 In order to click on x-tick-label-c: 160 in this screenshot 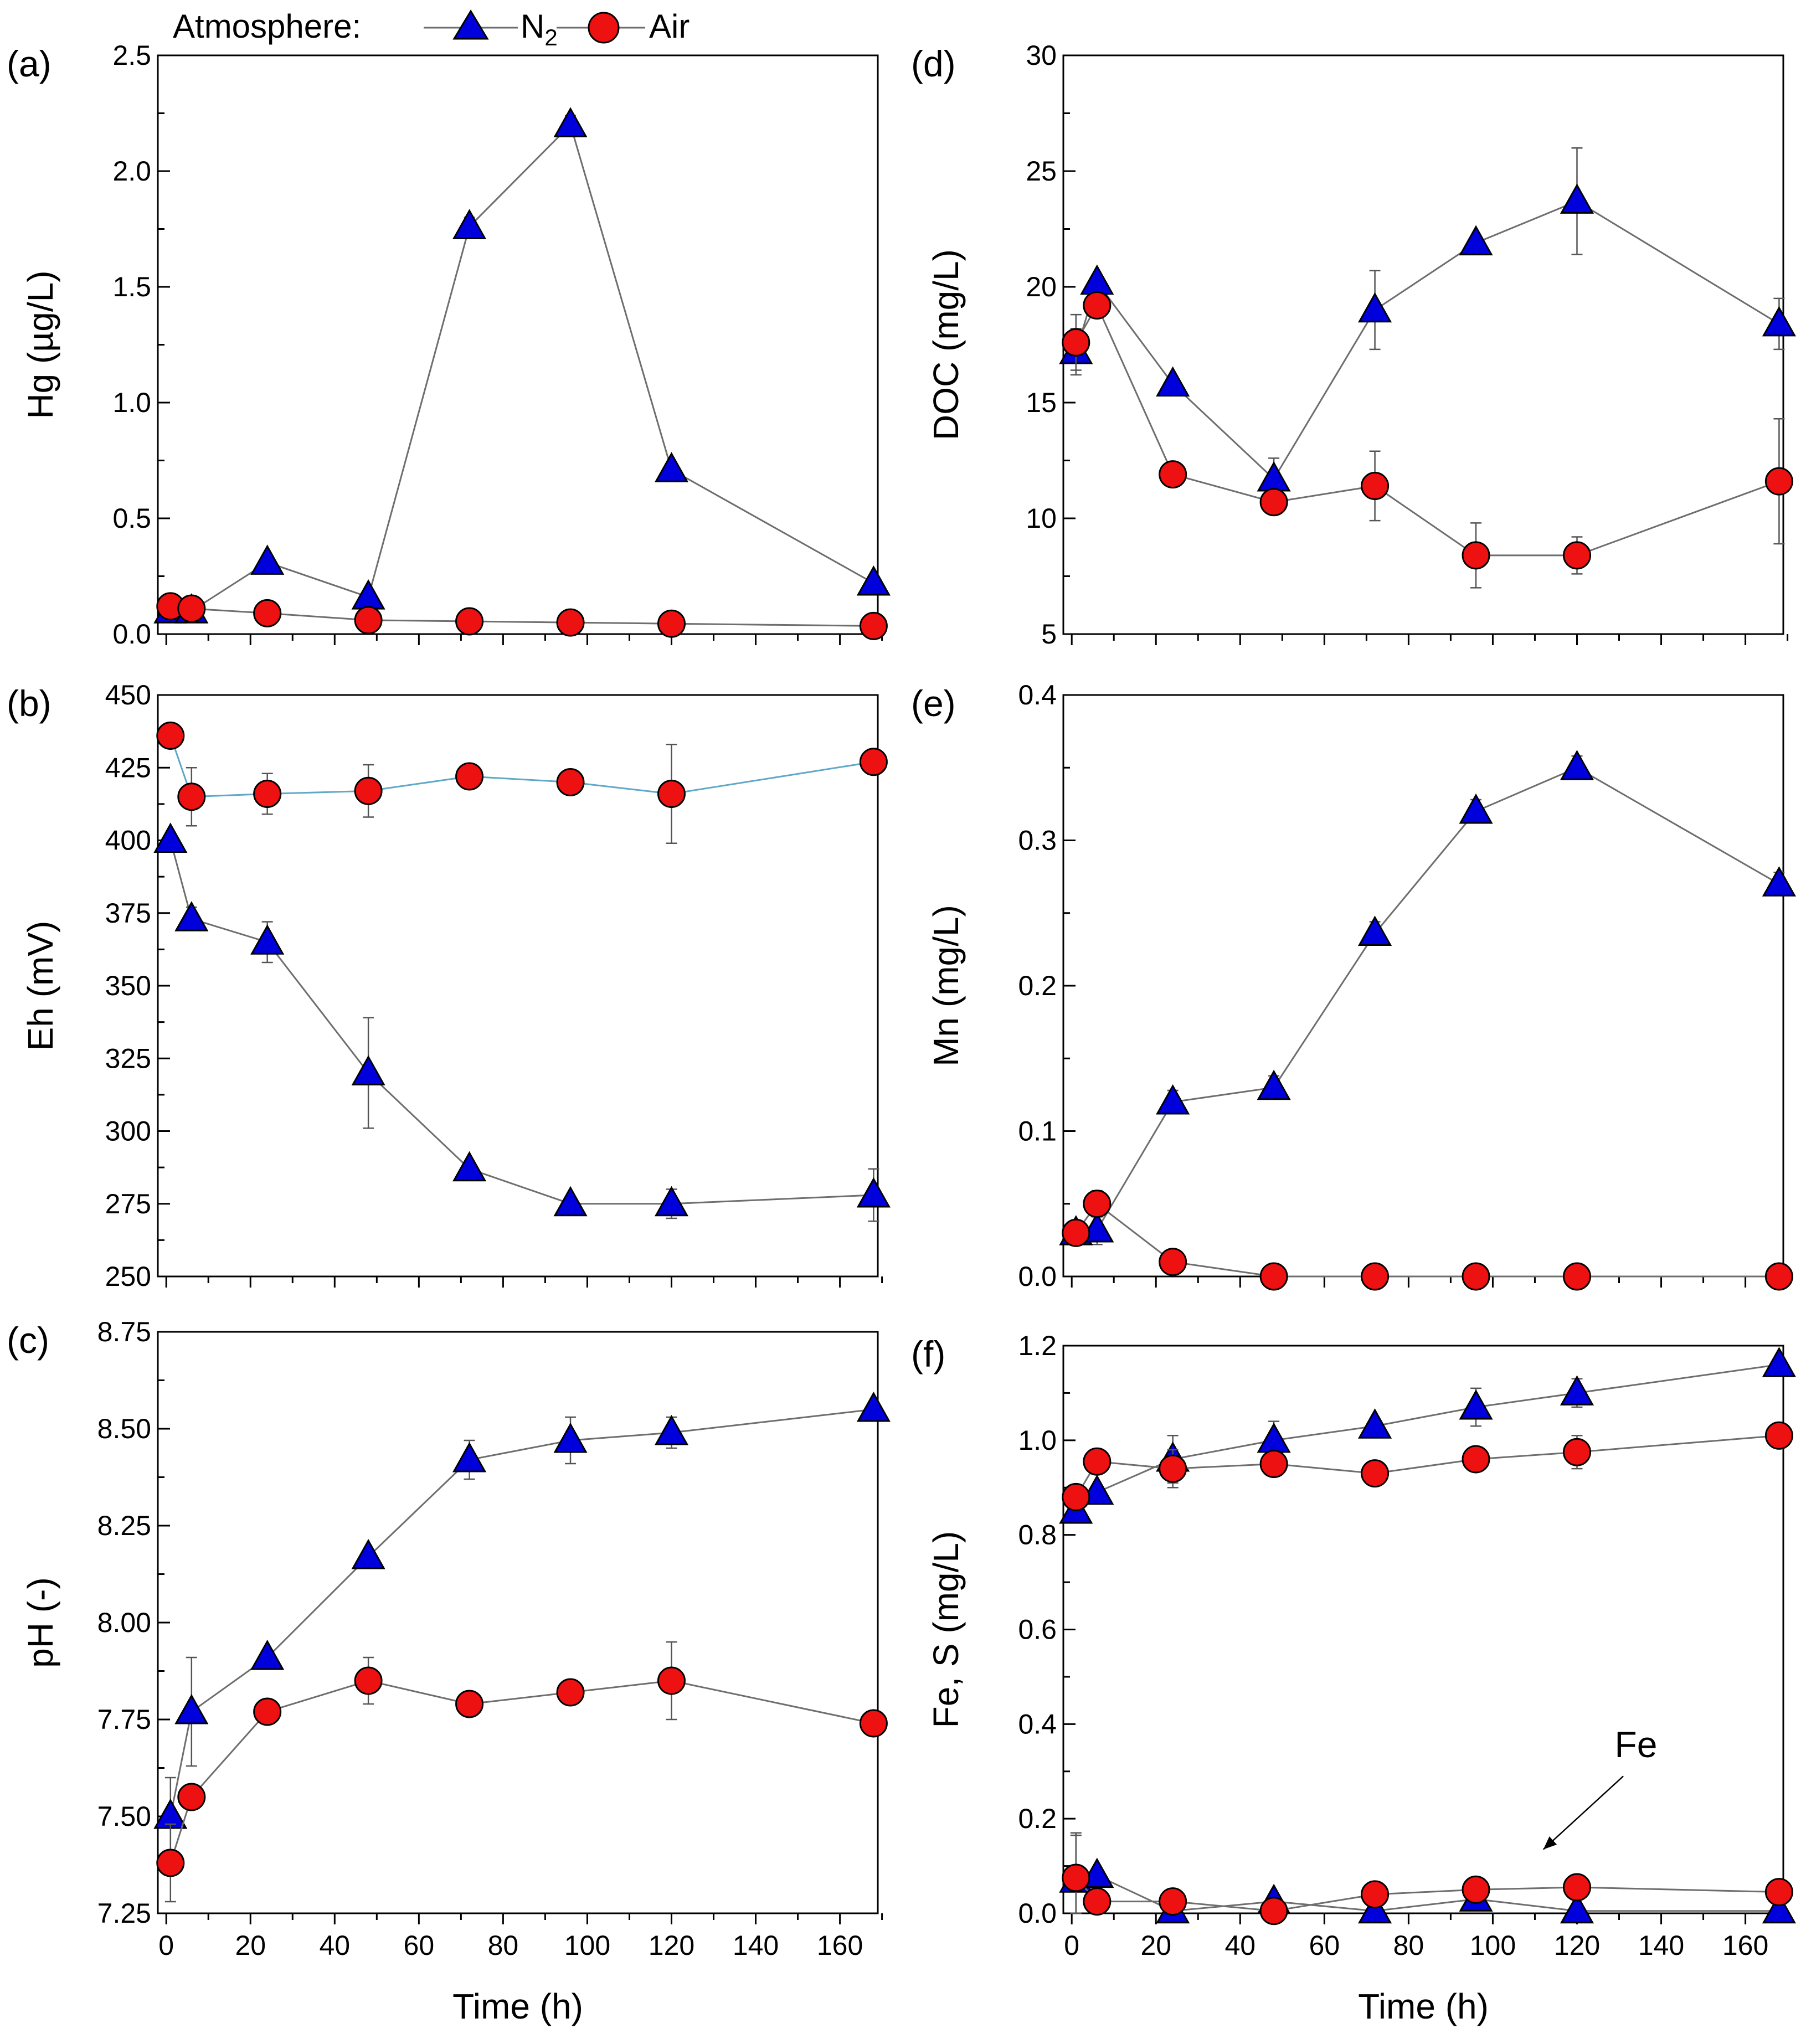, I will do `click(840, 1945)`.